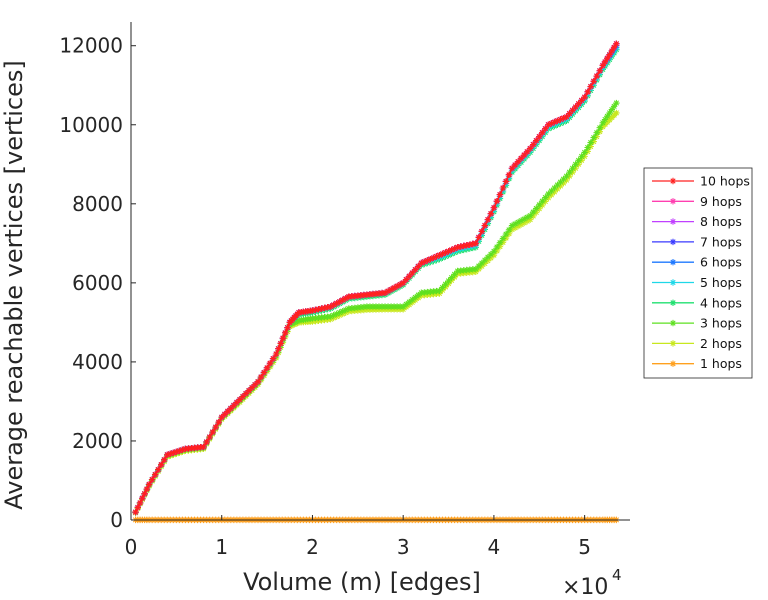 This screenshot has height=600, width=768. I want to click on legend-entry: 1 hops, so click(697, 363).